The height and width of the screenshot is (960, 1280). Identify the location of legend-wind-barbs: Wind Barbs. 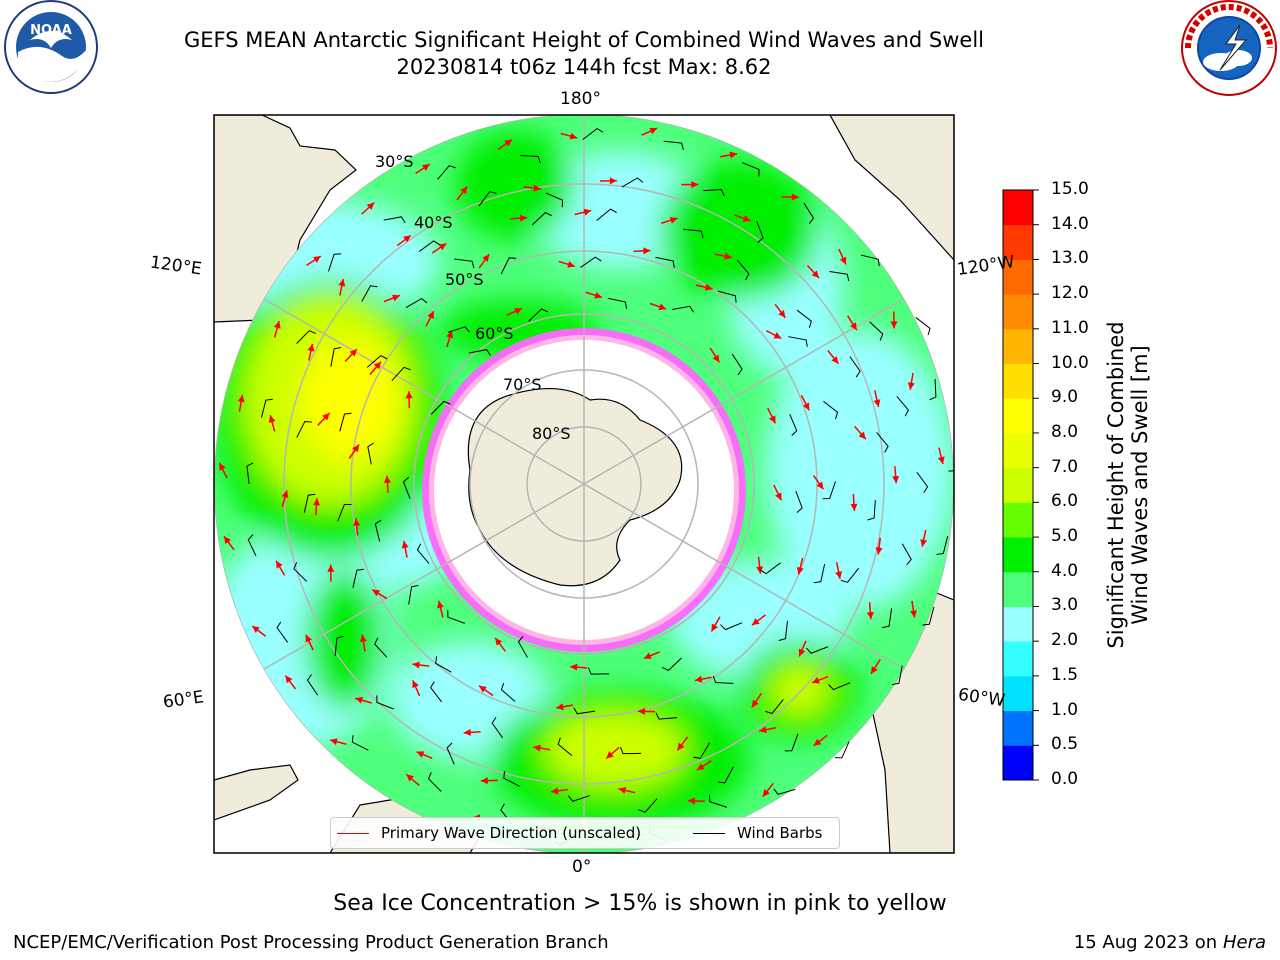
(757, 833).